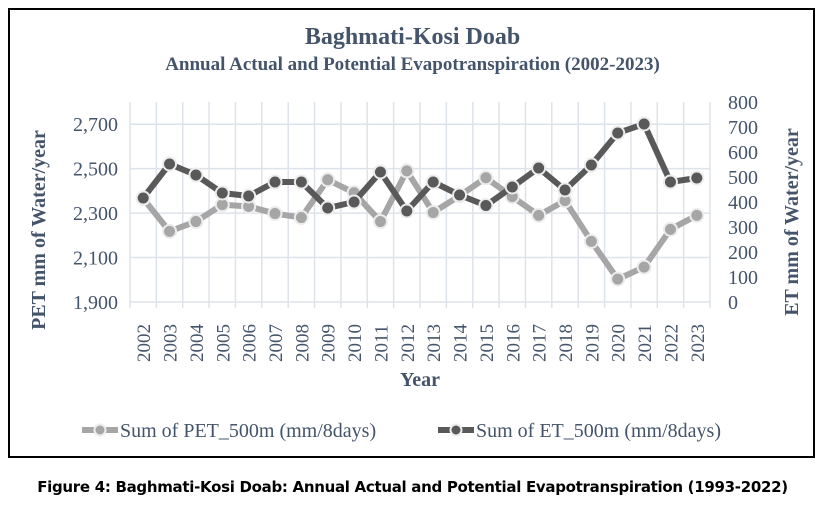 The image size is (825, 508). What do you see at coordinates (248, 431) in the screenshot?
I see `legend-pet-label: Sum of PET_500m (mm/8days)` at bounding box center [248, 431].